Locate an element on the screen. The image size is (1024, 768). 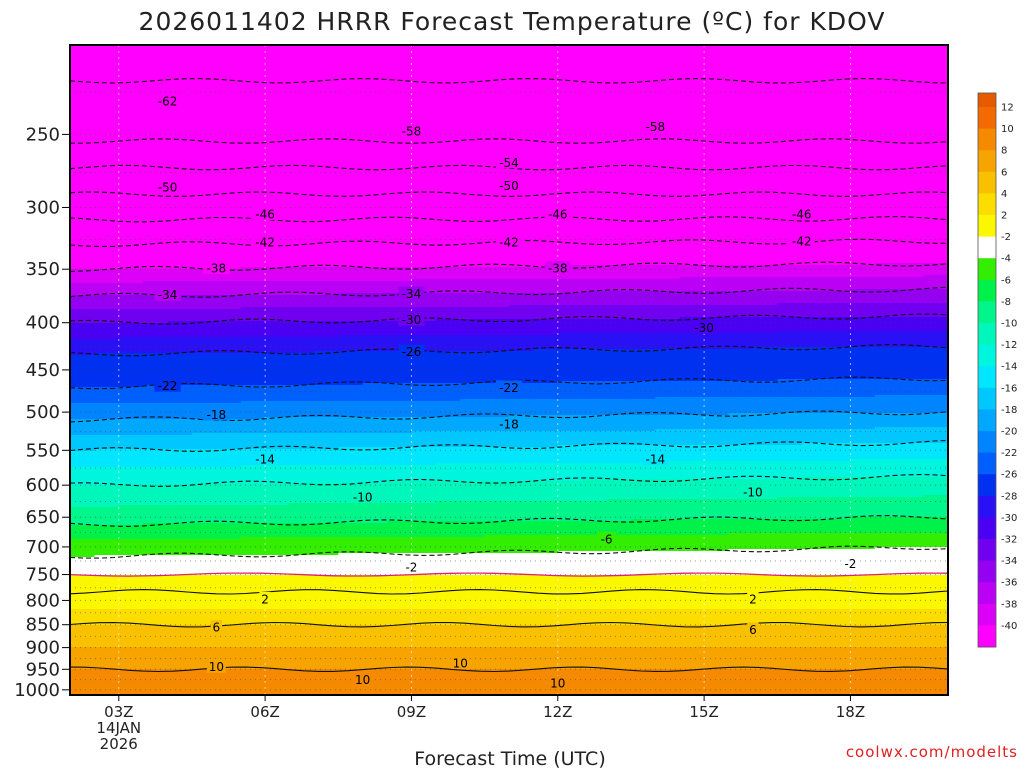
x-tick-label: 15Z is located at coordinates (703, 712).